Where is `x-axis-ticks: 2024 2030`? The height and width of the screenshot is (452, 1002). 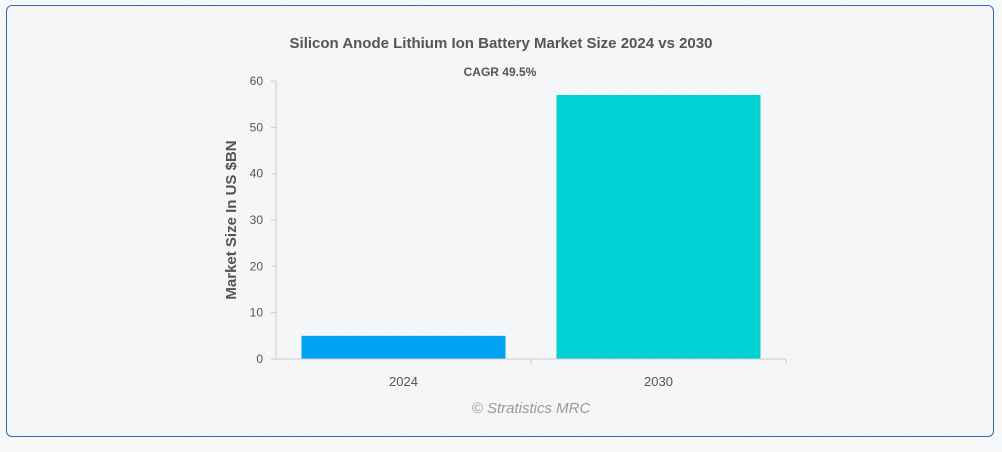 x-axis-ticks: 2024 2030 is located at coordinates (588, 374).